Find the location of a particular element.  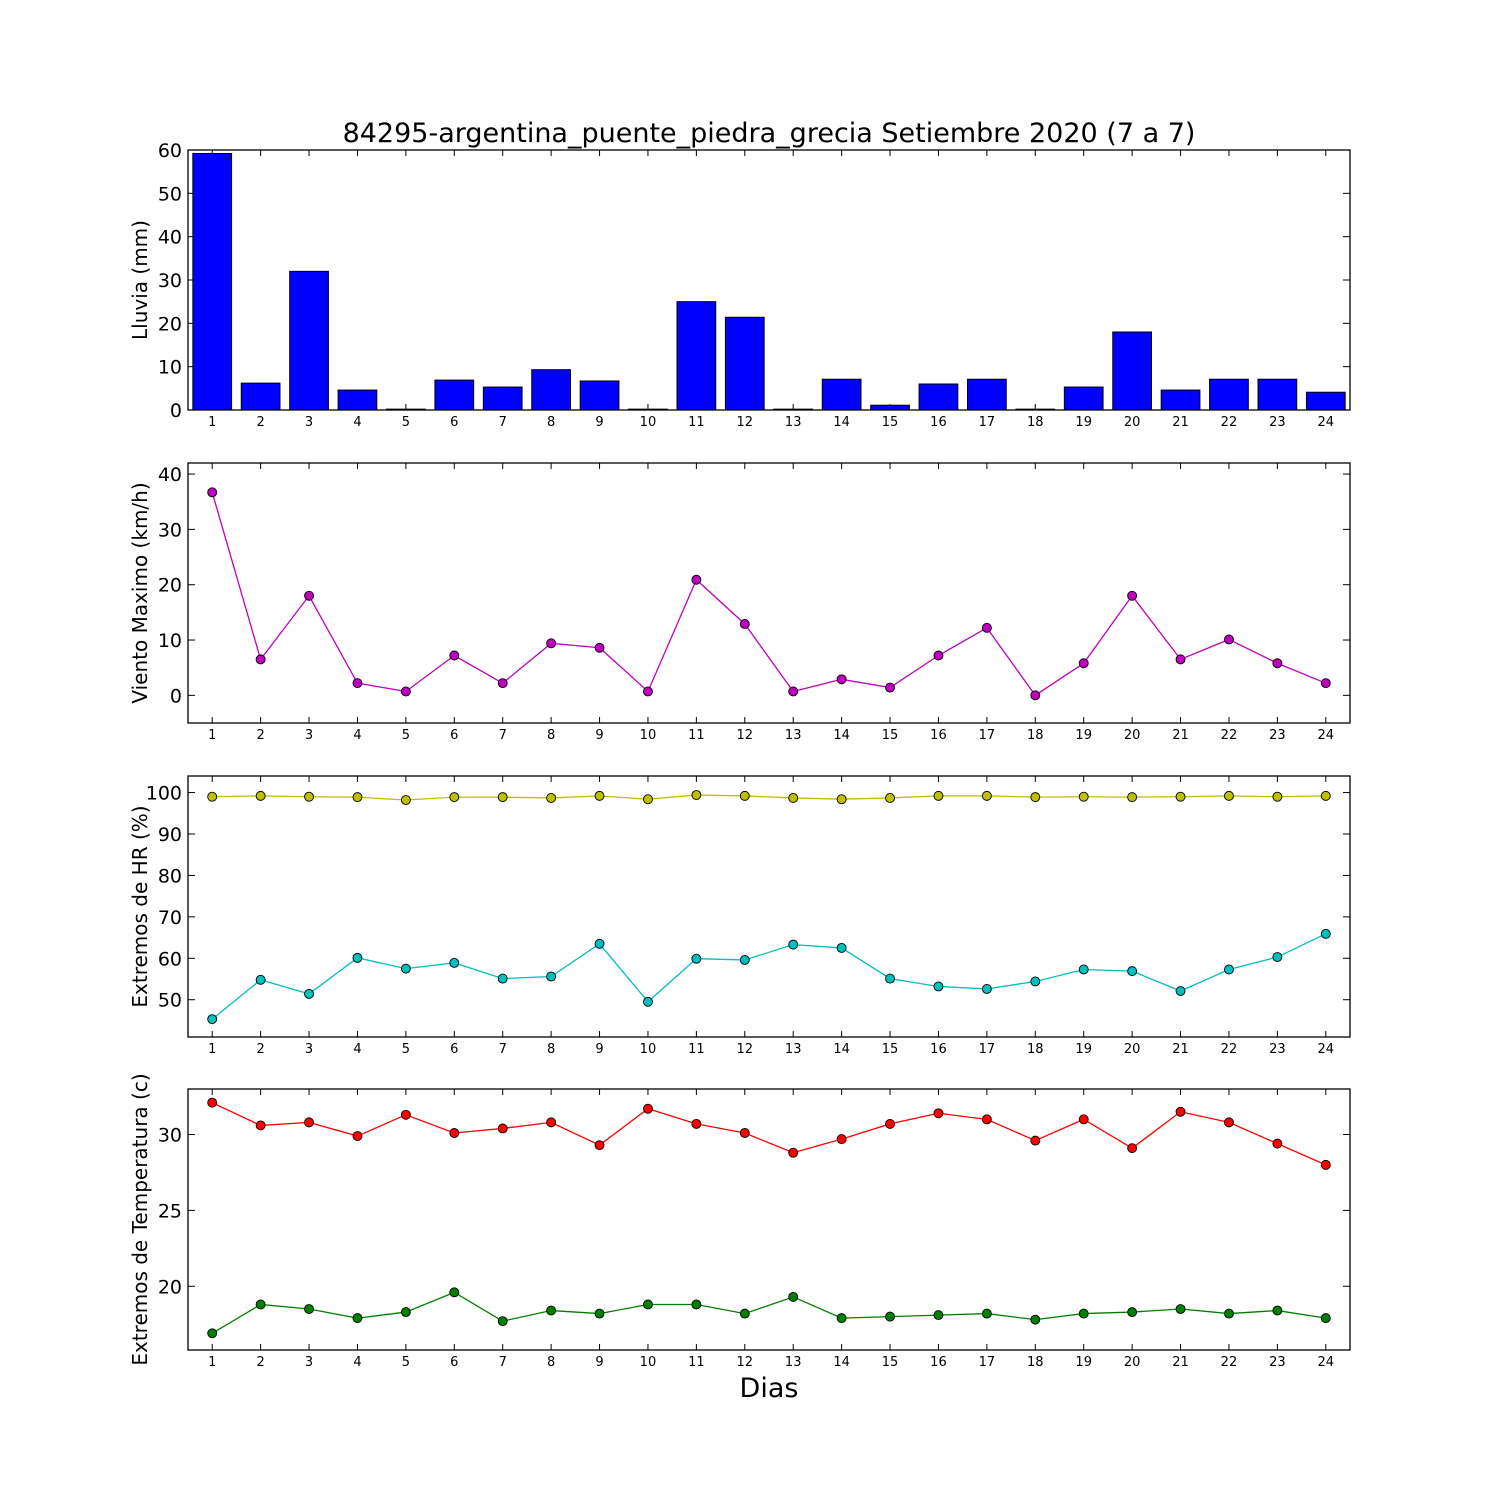

y-axis-label: Extremos de Temperatura (c) is located at coordinates (140, 1219).